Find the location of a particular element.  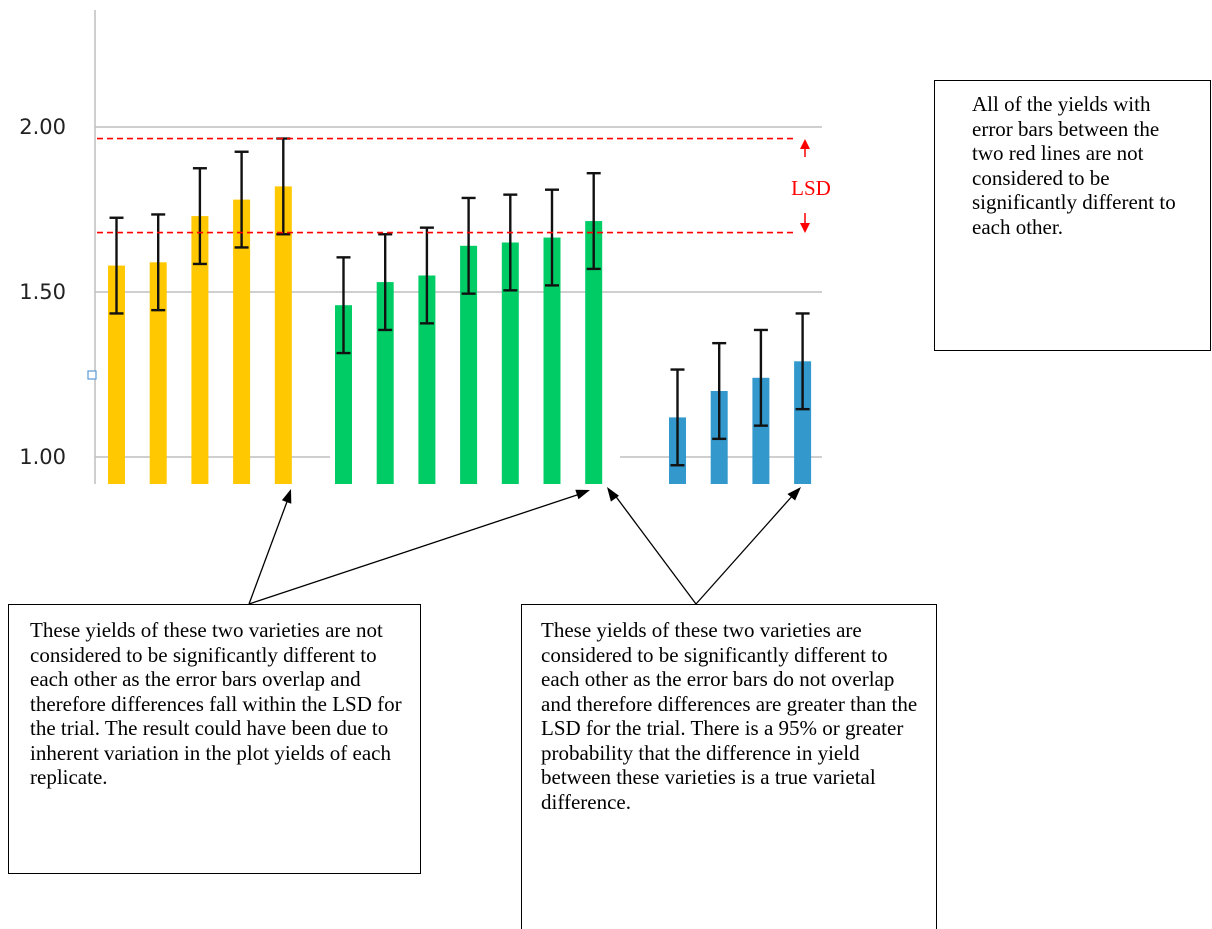

lsd-arrow-down-head is located at coordinates (805, 228).